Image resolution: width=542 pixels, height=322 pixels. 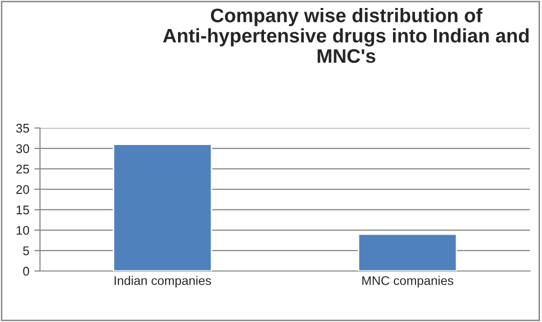 What do you see at coordinates (346, 35) in the screenshot?
I see `chart-title: Company wise distribution of Anti-hypertensive drugs into Indian and MNC's` at bounding box center [346, 35].